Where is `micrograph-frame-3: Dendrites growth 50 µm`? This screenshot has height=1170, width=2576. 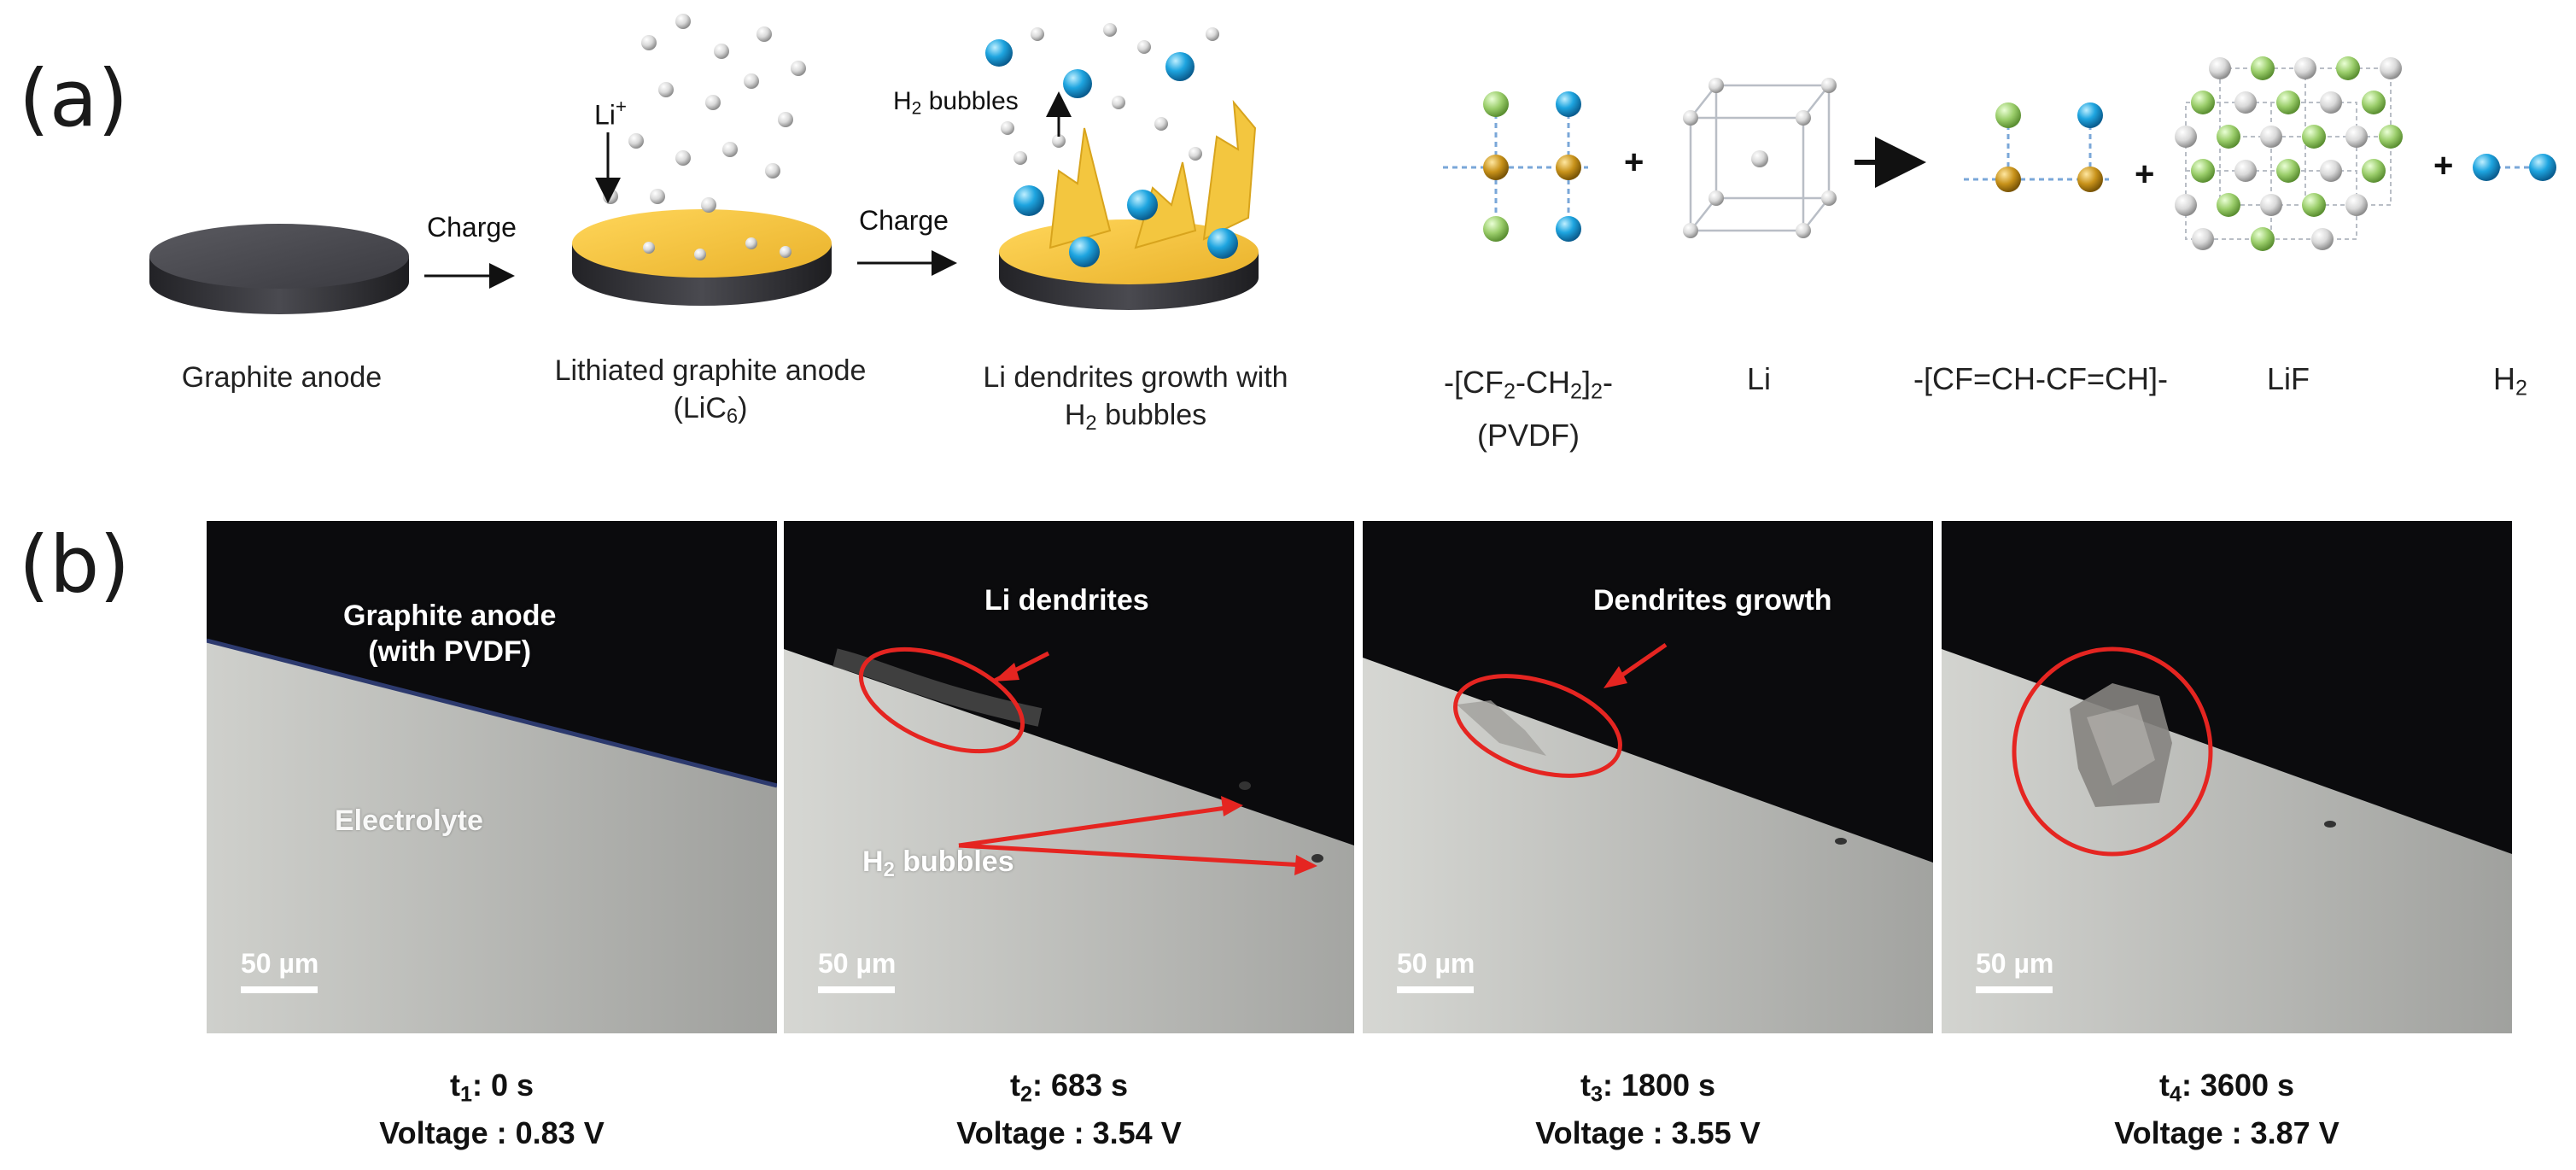 micrograph-frame-3: Dendrites growth 50 µm is located at coordinates (1648, 777).